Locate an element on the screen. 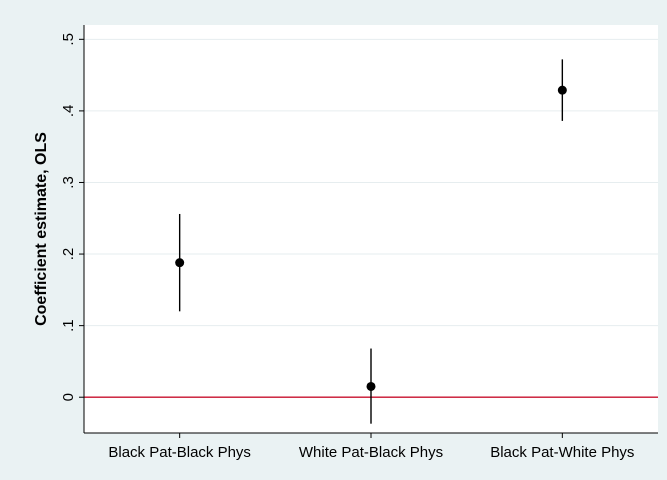 The image size is (667, 480). y-tick-label: .3 is located at coordinates (68, 182).